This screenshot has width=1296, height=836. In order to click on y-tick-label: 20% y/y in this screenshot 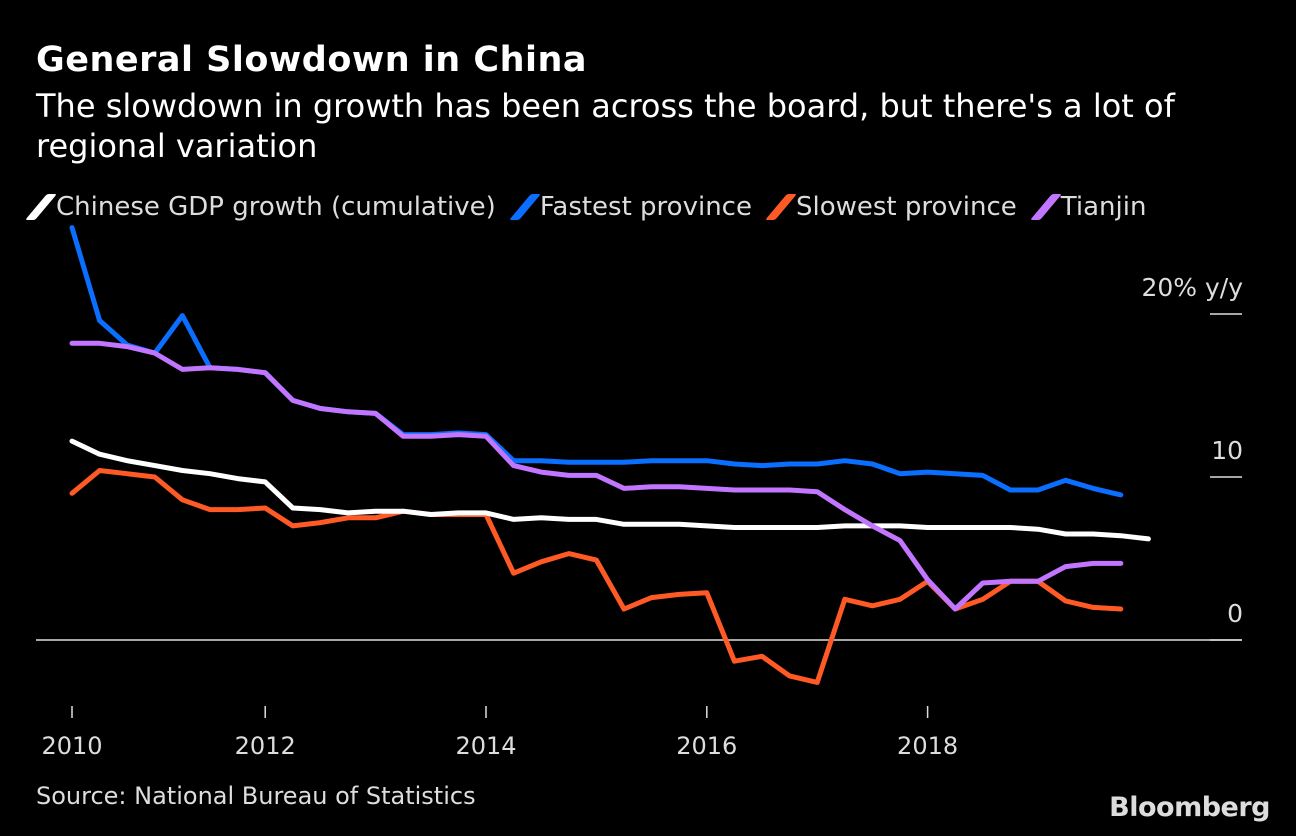, I will do `click(1192, 287)`.